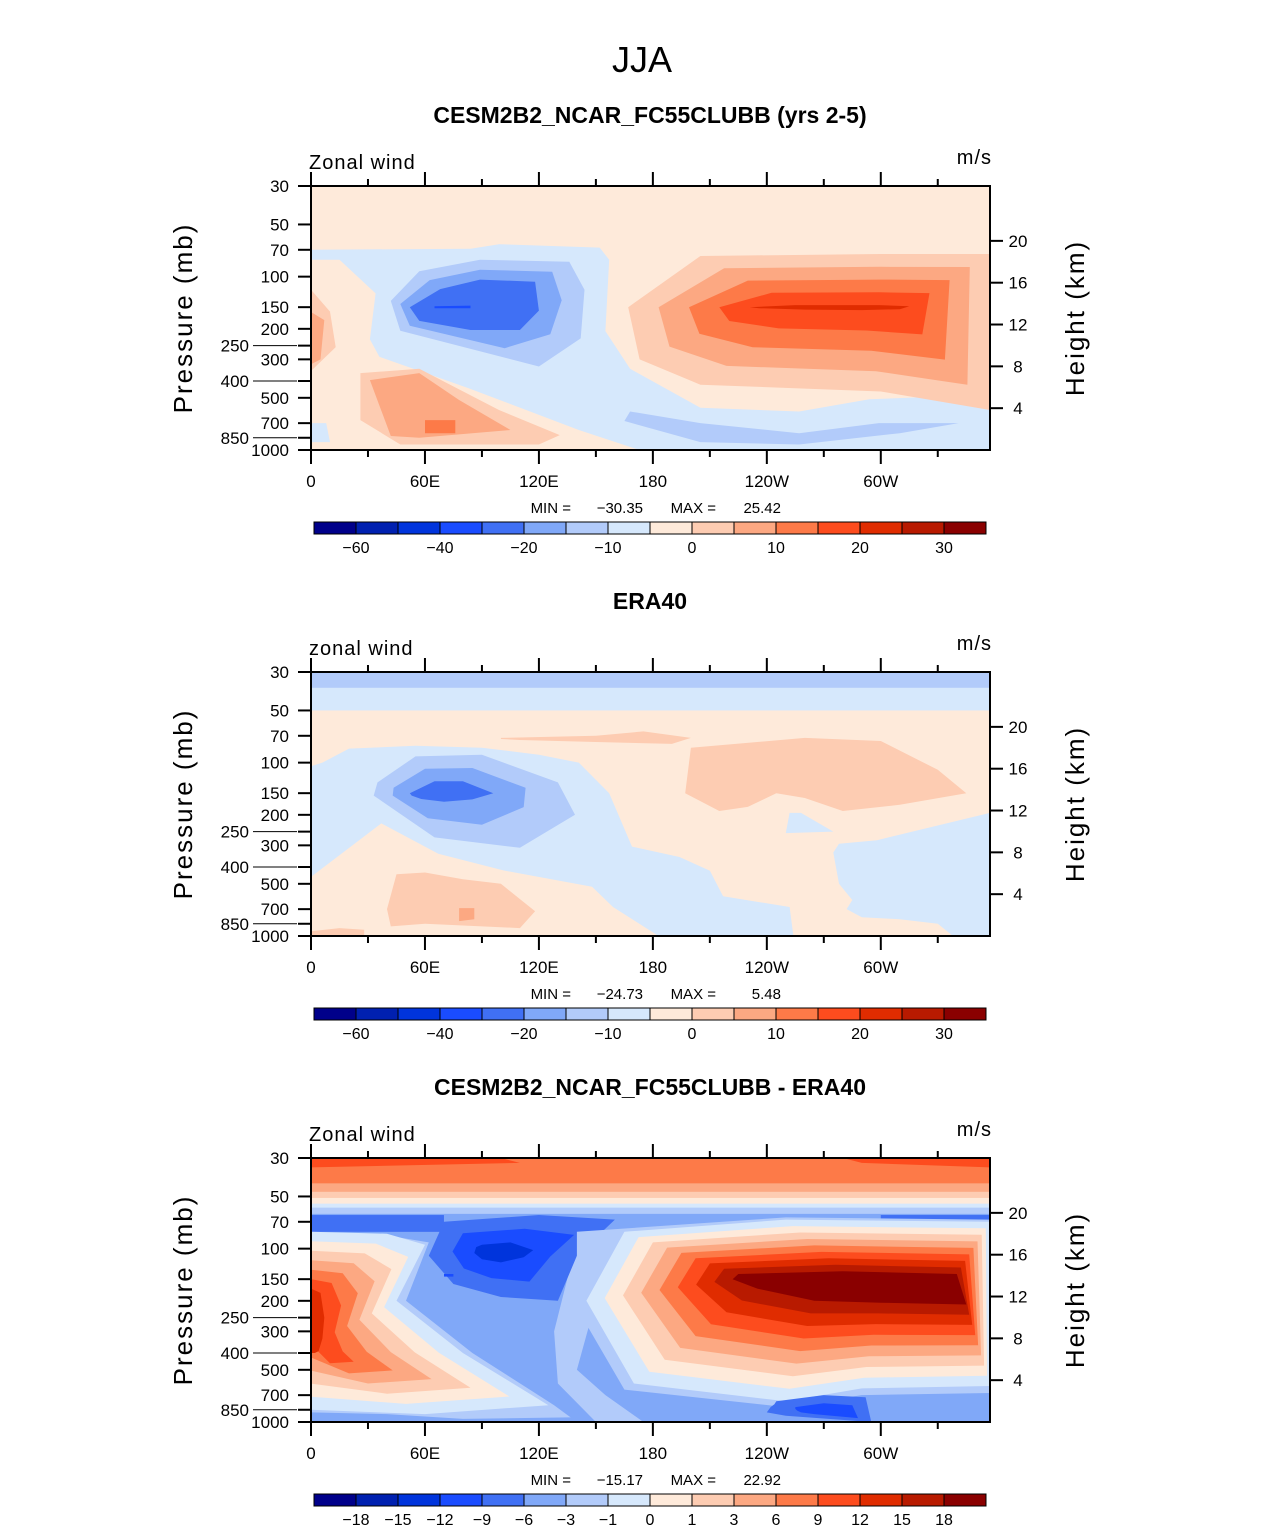 Image resolution: width=1285 pixels, height=1531 pixels. I want to click on variable-label: Zonal wind, so click(362, 163).